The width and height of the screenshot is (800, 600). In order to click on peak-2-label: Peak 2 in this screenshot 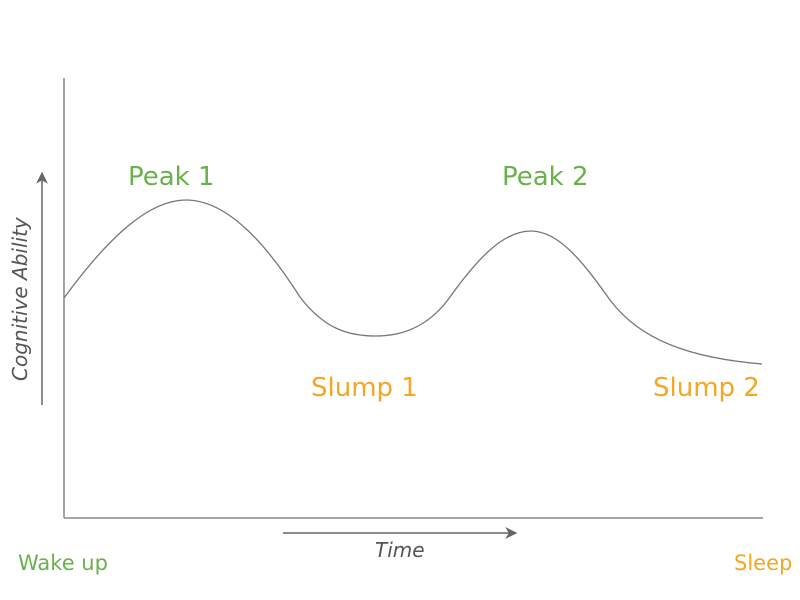, I will do `click(545, 177)`.